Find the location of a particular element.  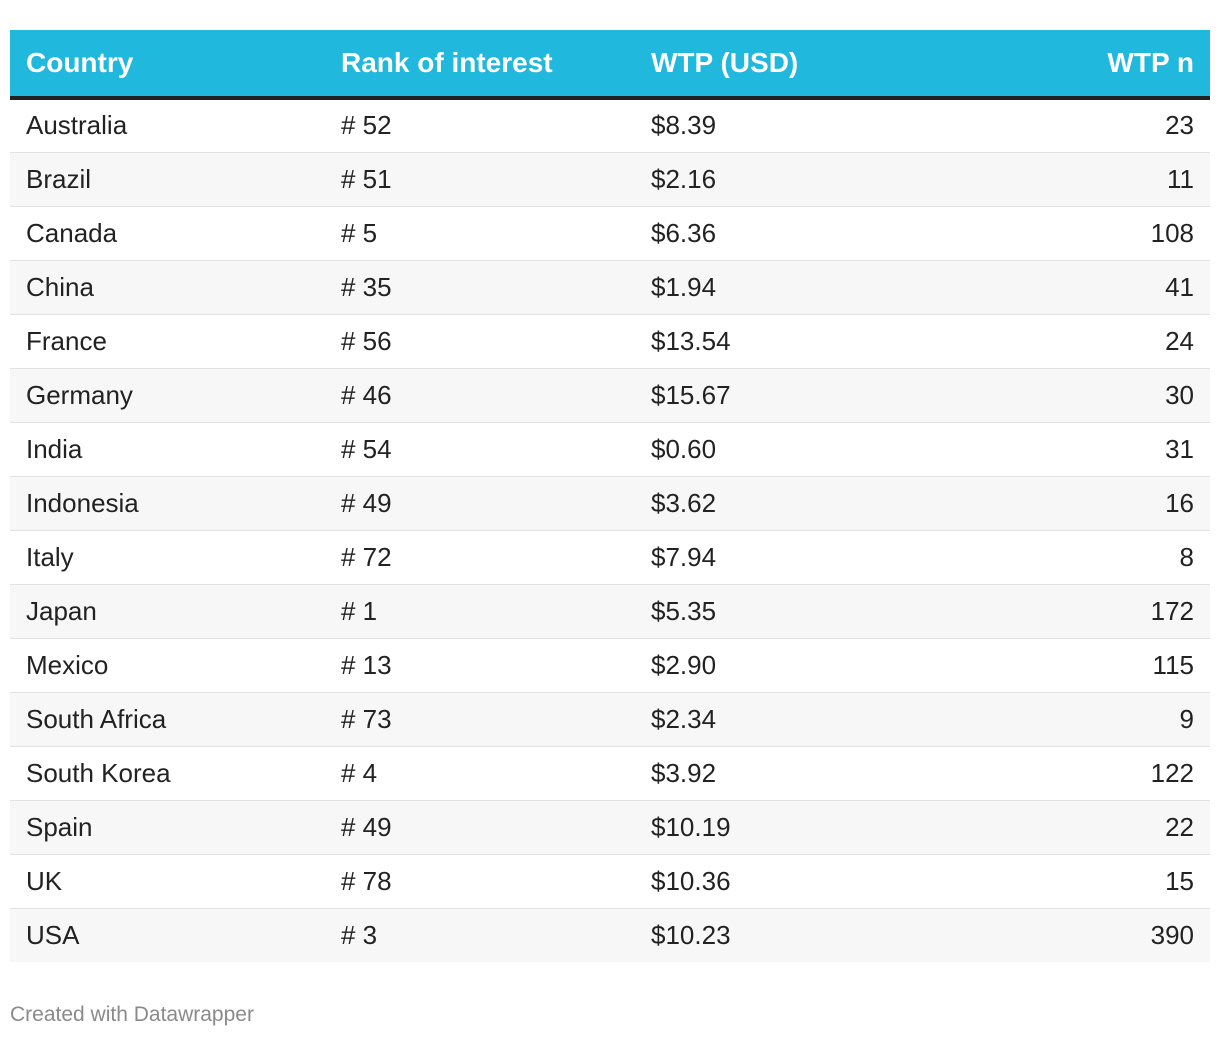

table-row: Indonesia # 49 $3.62 16 is located at coordinates (610, 503).